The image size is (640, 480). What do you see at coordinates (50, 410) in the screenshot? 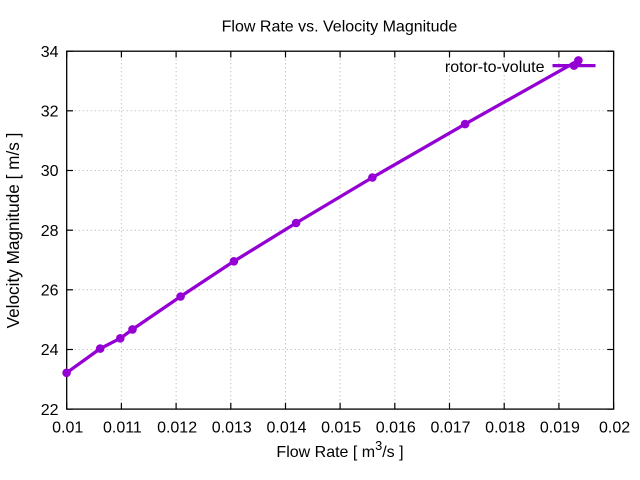
I see `svg-text: 22` at bounding box center [50, 410].